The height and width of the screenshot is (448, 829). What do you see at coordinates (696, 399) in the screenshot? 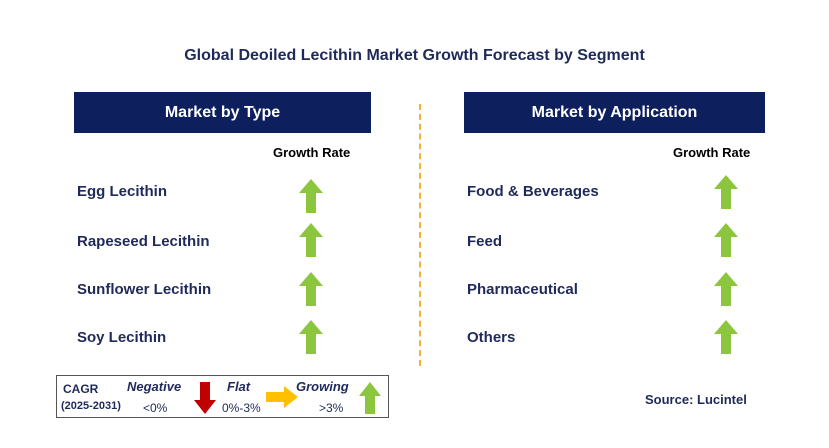
I see `source-label: Source: Lucintel` at bounding box center [696, 399].